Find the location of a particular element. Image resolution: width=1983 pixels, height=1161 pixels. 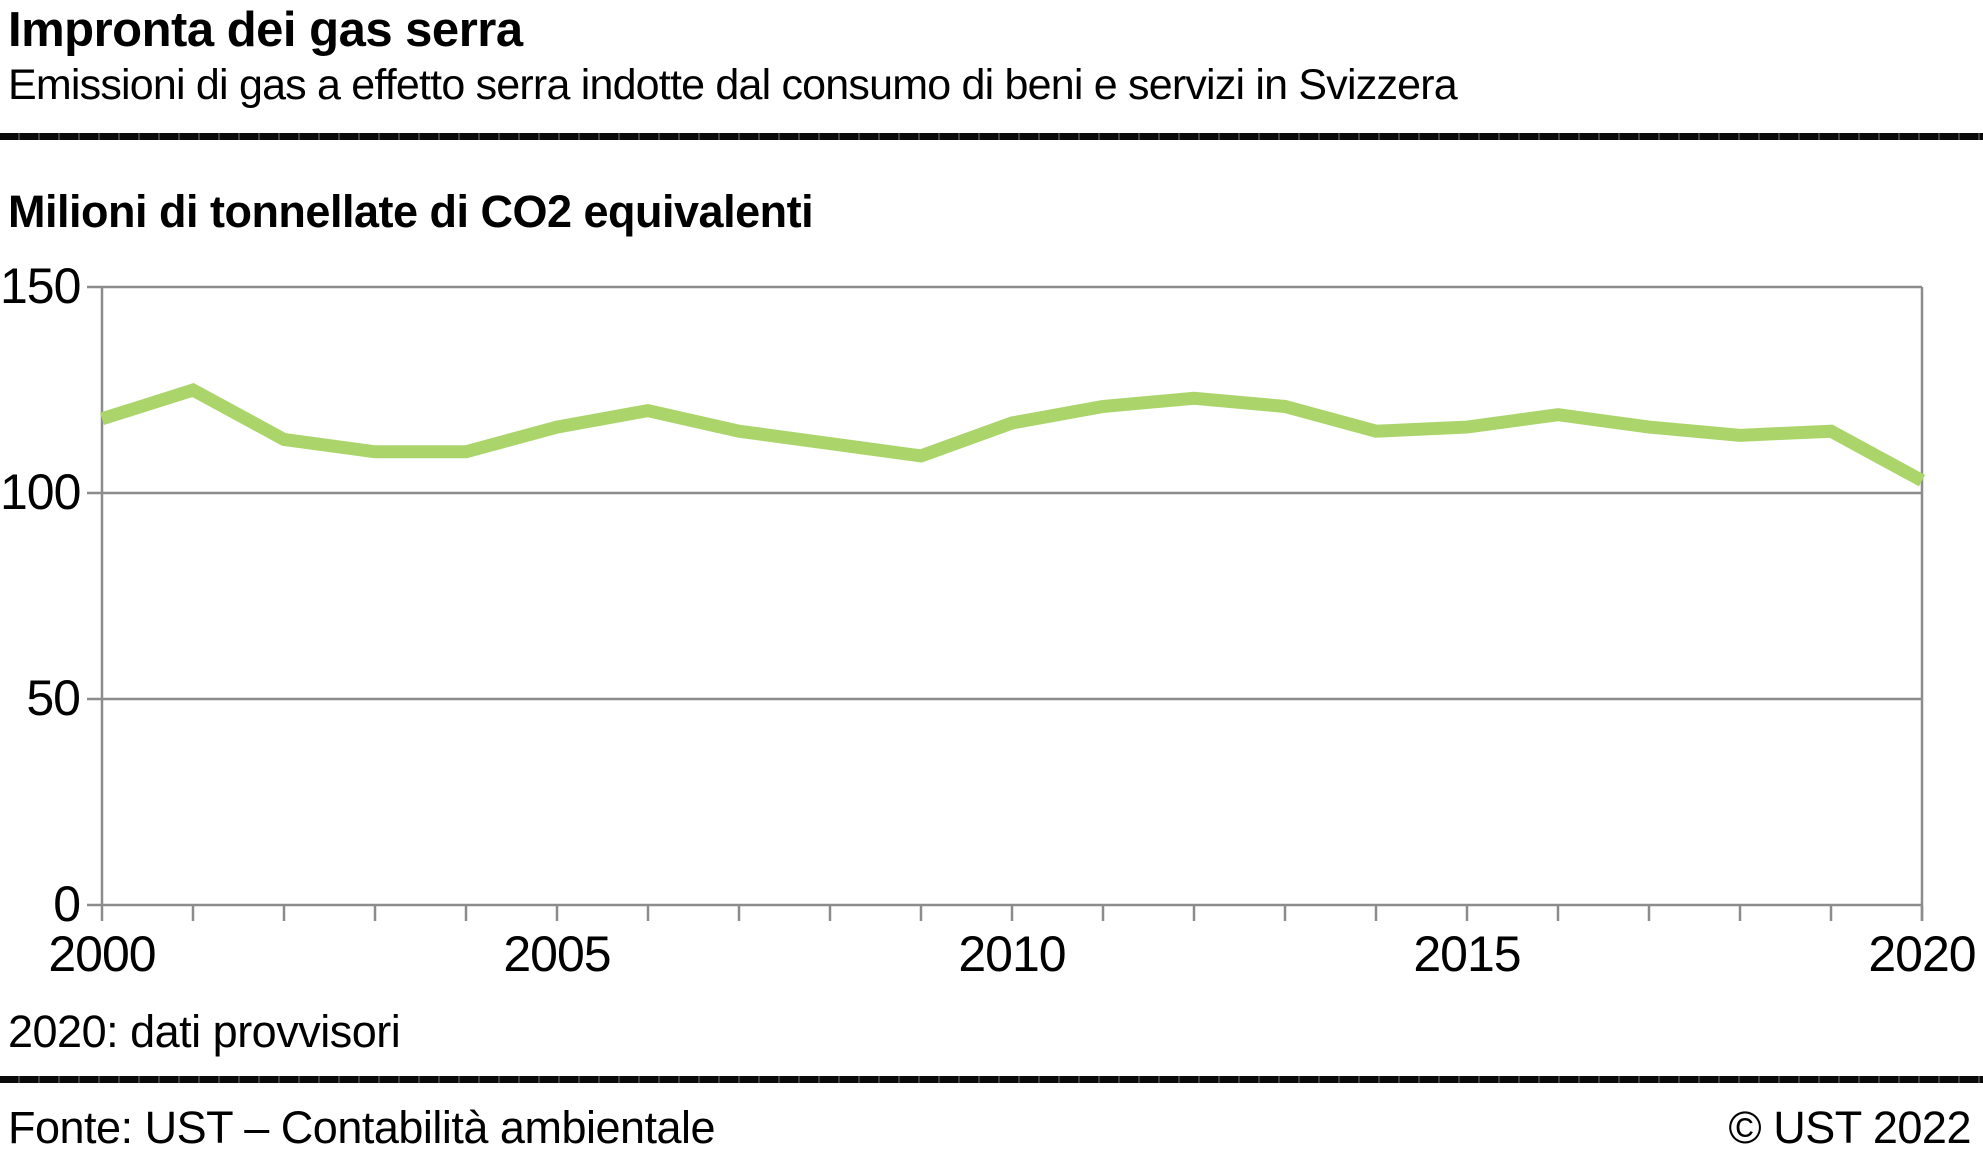

x-tick-label-2020: 2020 is located at coordinates (1922, 954).